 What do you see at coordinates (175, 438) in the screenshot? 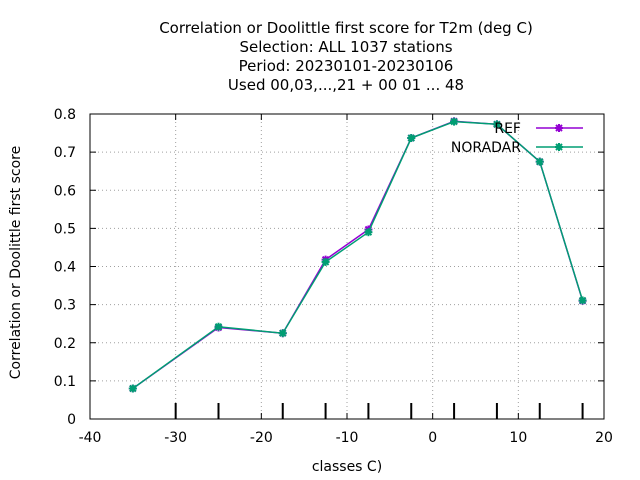
I see `x-tick-label: -30` at bounding box center [175, 438].